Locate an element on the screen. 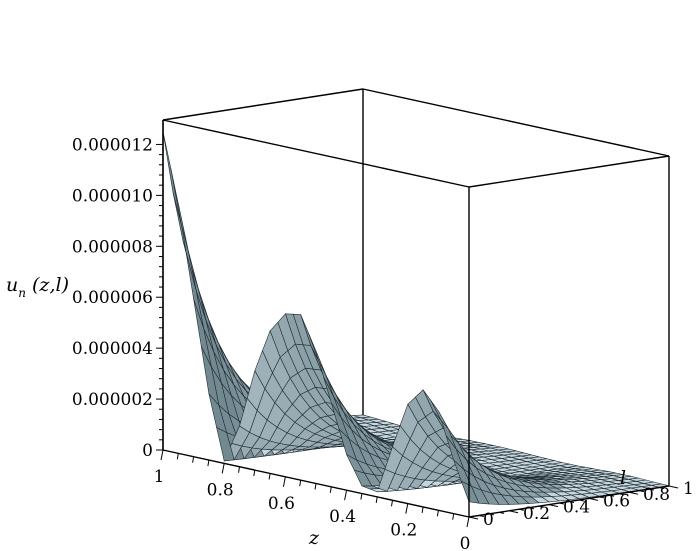  l-tick-label: 1 is located at coordinates (688, 489).